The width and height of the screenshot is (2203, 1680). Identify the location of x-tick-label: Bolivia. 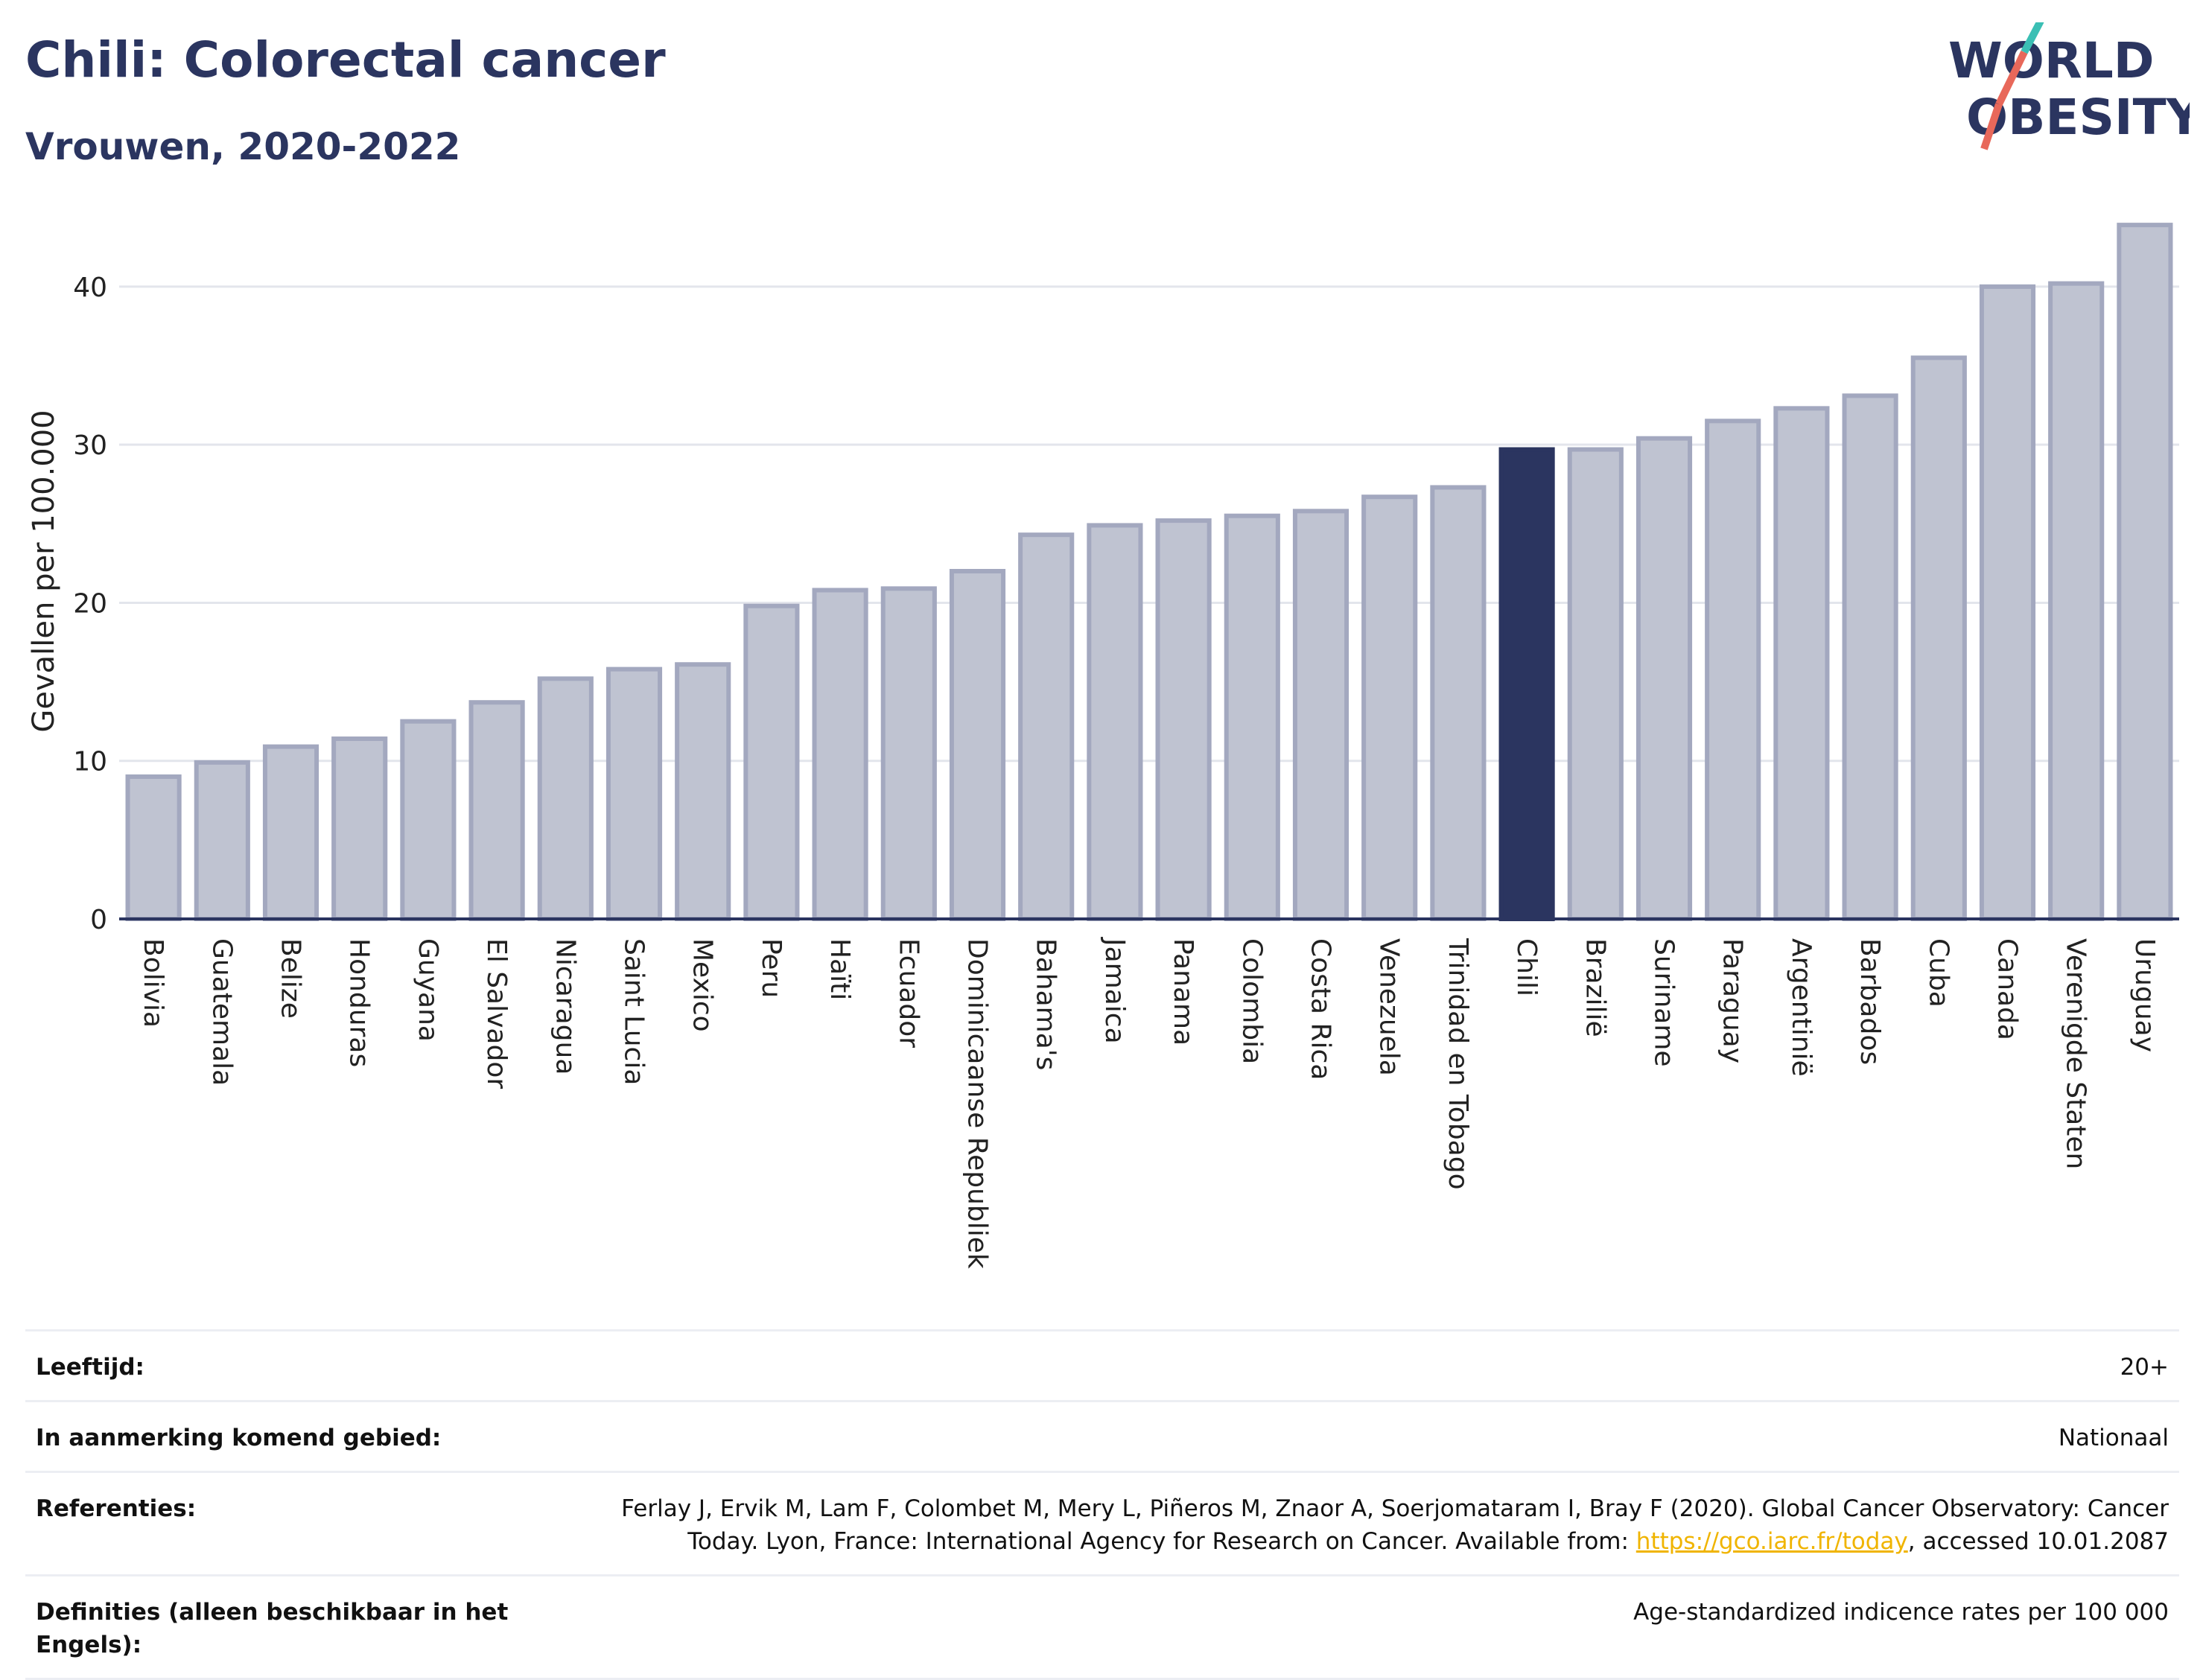
(153, 983).